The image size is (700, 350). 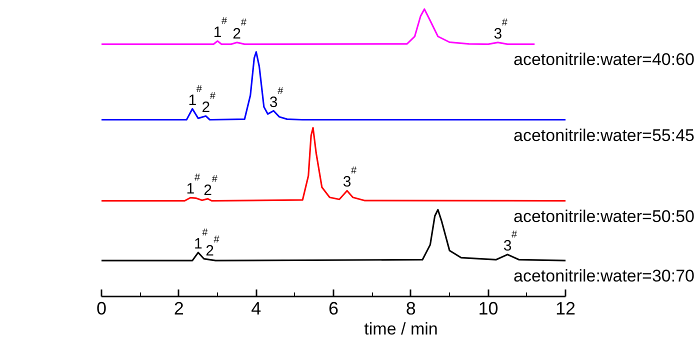 What do you see at coordinates (401, 329) in the screenshot?
I see `x-axis-title: time / min` at bounding box center [401, 329].